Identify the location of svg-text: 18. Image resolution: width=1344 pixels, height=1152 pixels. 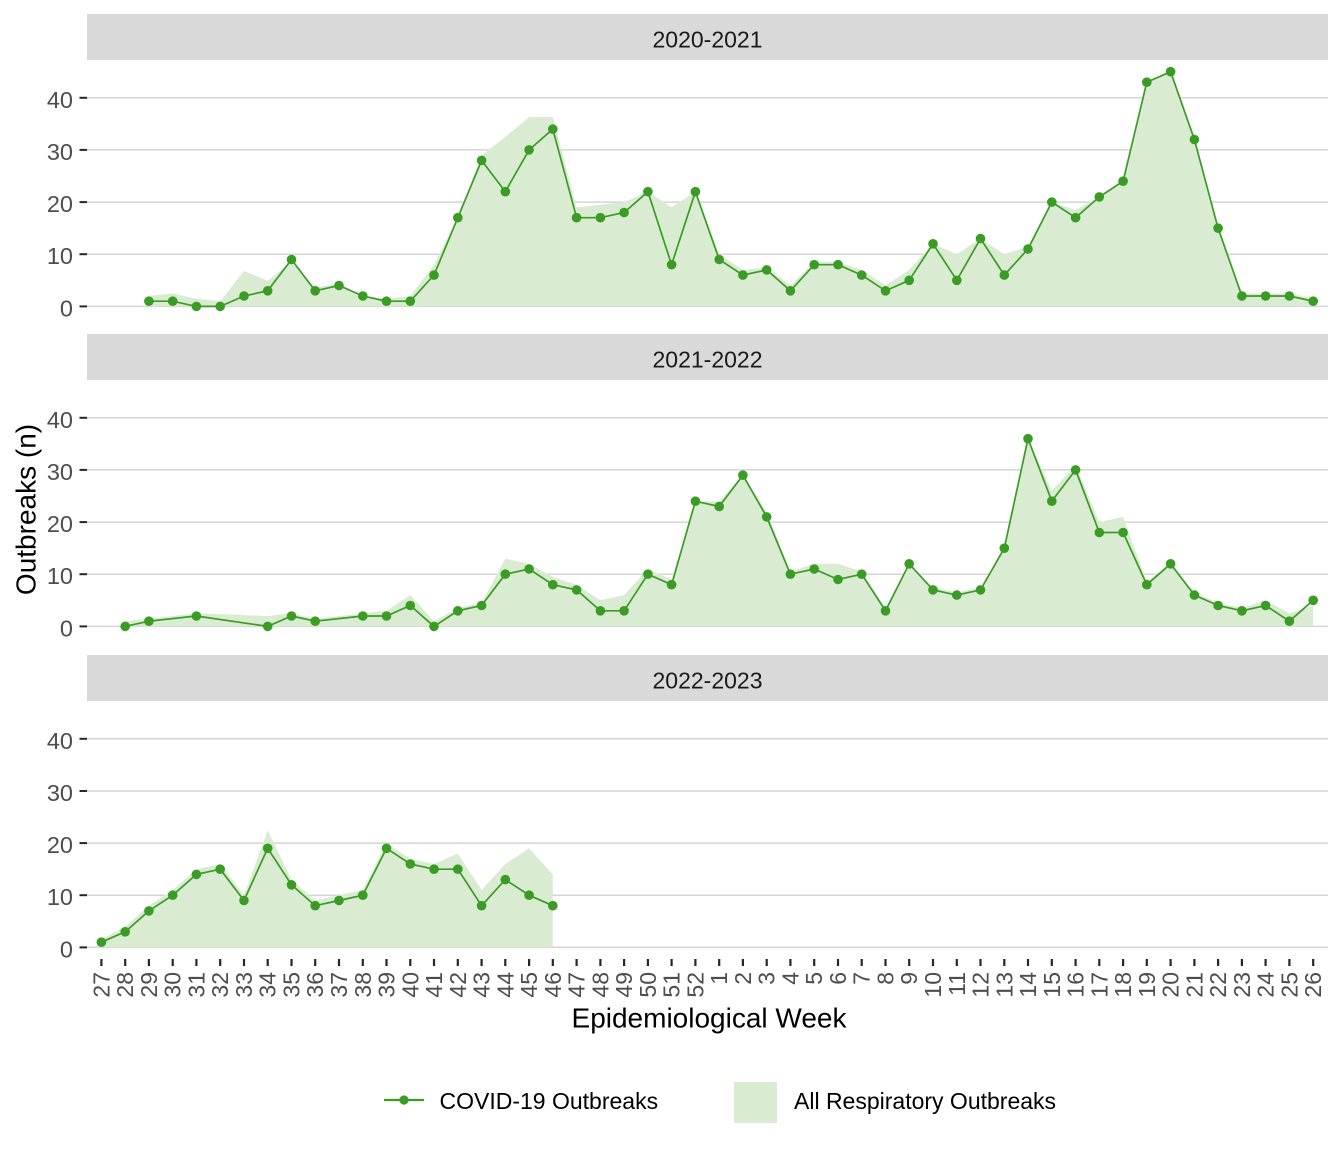
(1123, 985).